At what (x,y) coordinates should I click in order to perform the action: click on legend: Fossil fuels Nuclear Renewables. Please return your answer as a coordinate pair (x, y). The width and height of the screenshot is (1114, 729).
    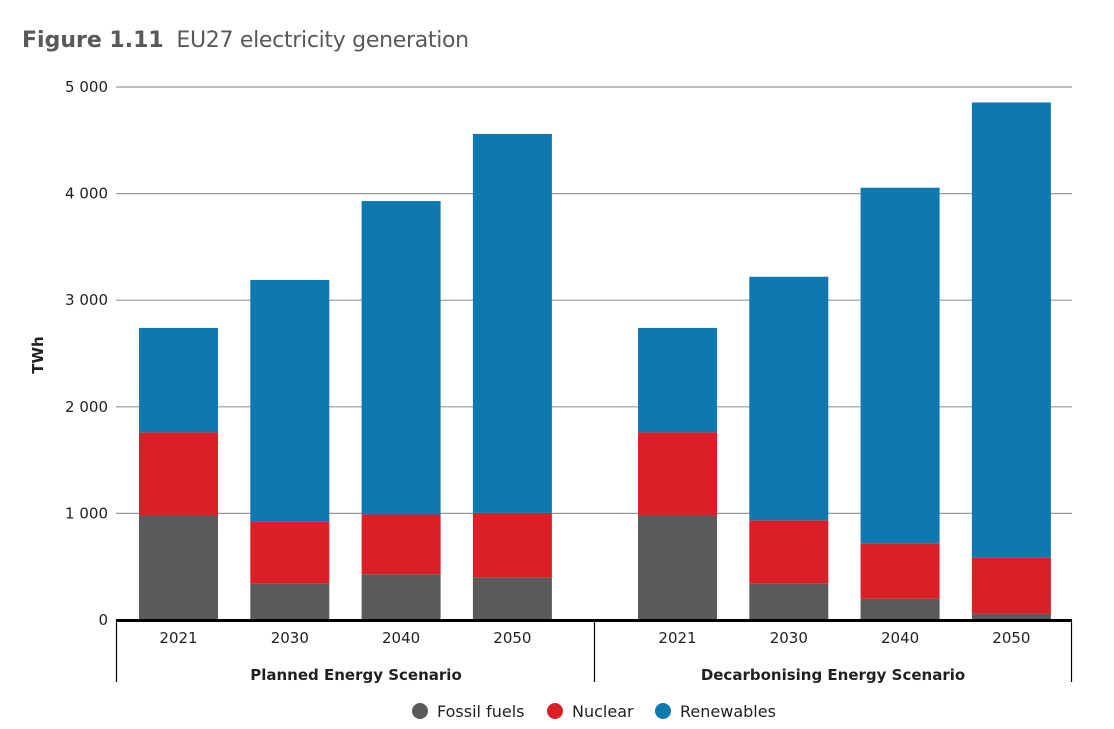
    Looking at the image, I should click on (594, 711).